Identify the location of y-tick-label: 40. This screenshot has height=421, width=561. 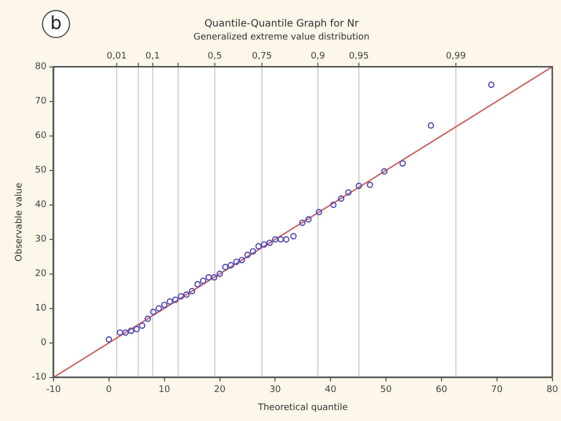
(41, 205).